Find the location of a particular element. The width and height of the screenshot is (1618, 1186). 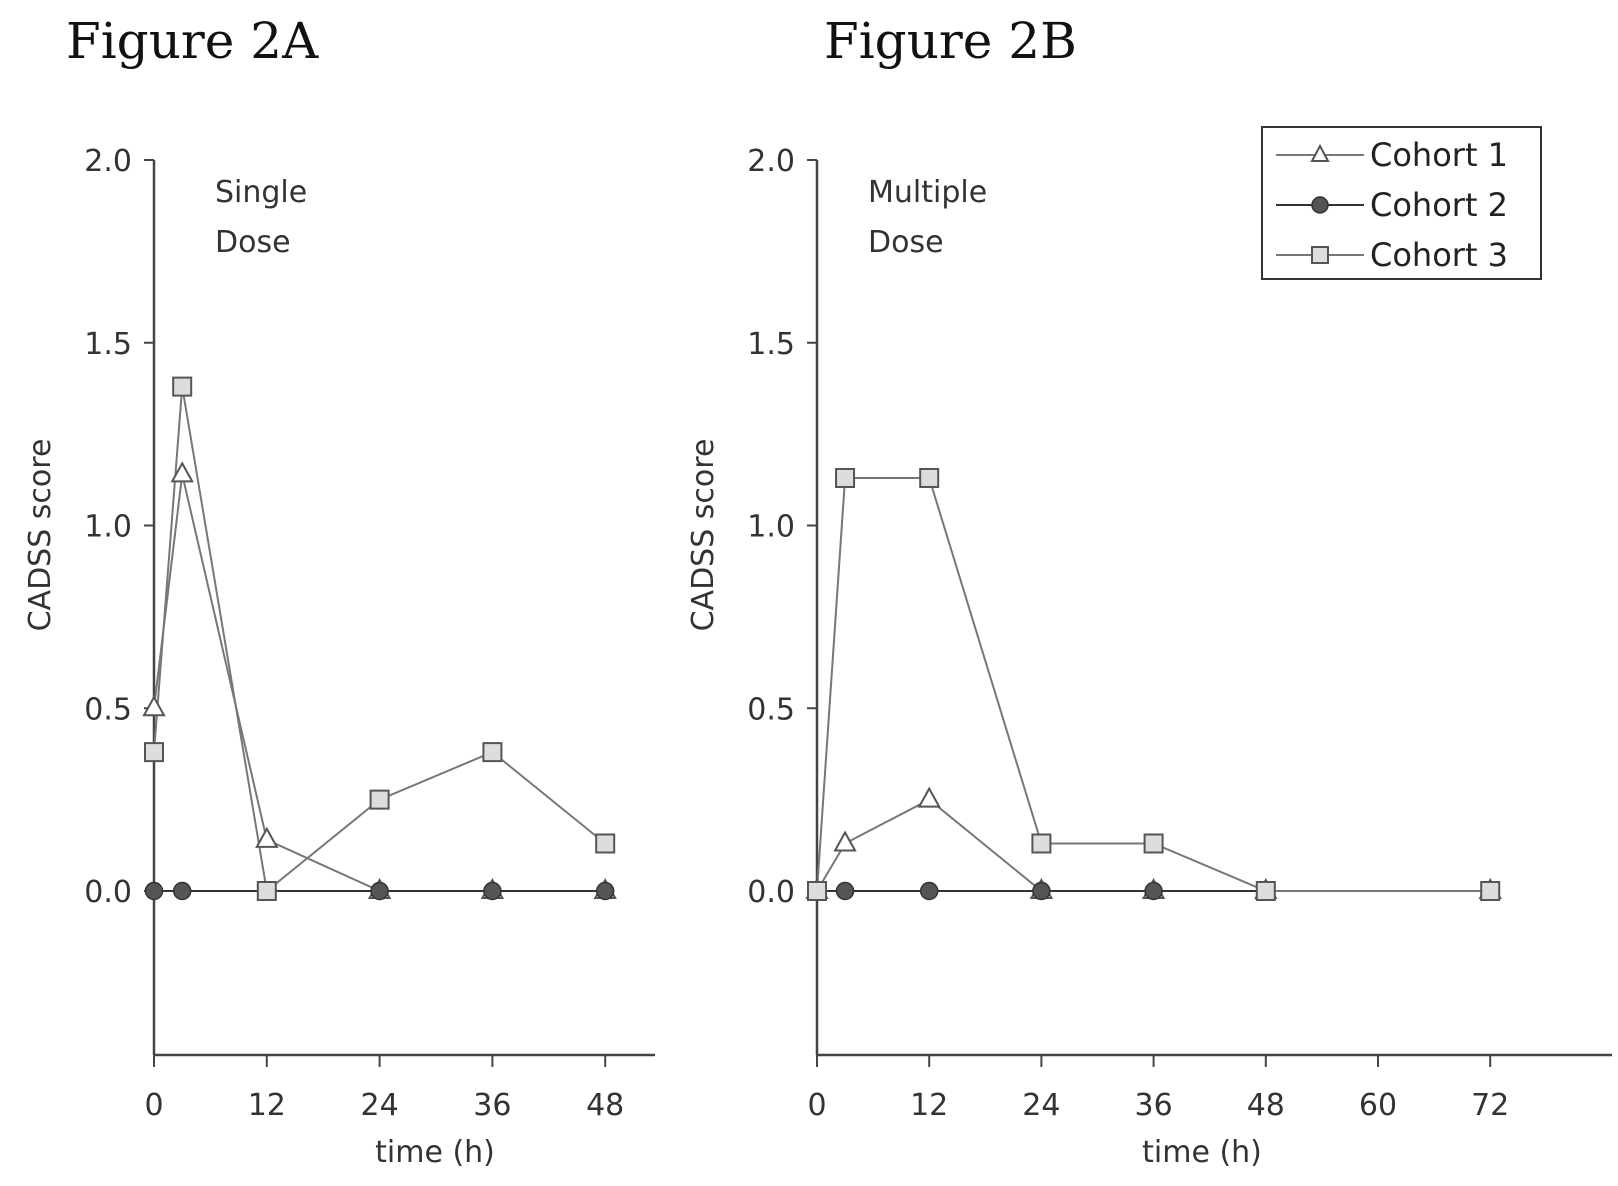

legend: Cohort 1 Cohort 2 Cohort 3 is located at coordinates (1401, 203).